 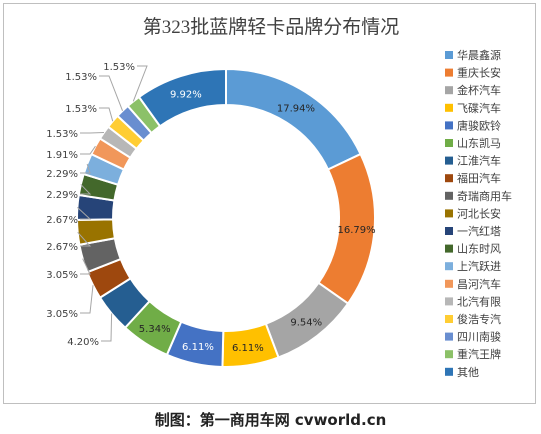 I want to click on chart-title: 第323批蓝牌轻卡品牌分布情况, so click(x=271, y=27).